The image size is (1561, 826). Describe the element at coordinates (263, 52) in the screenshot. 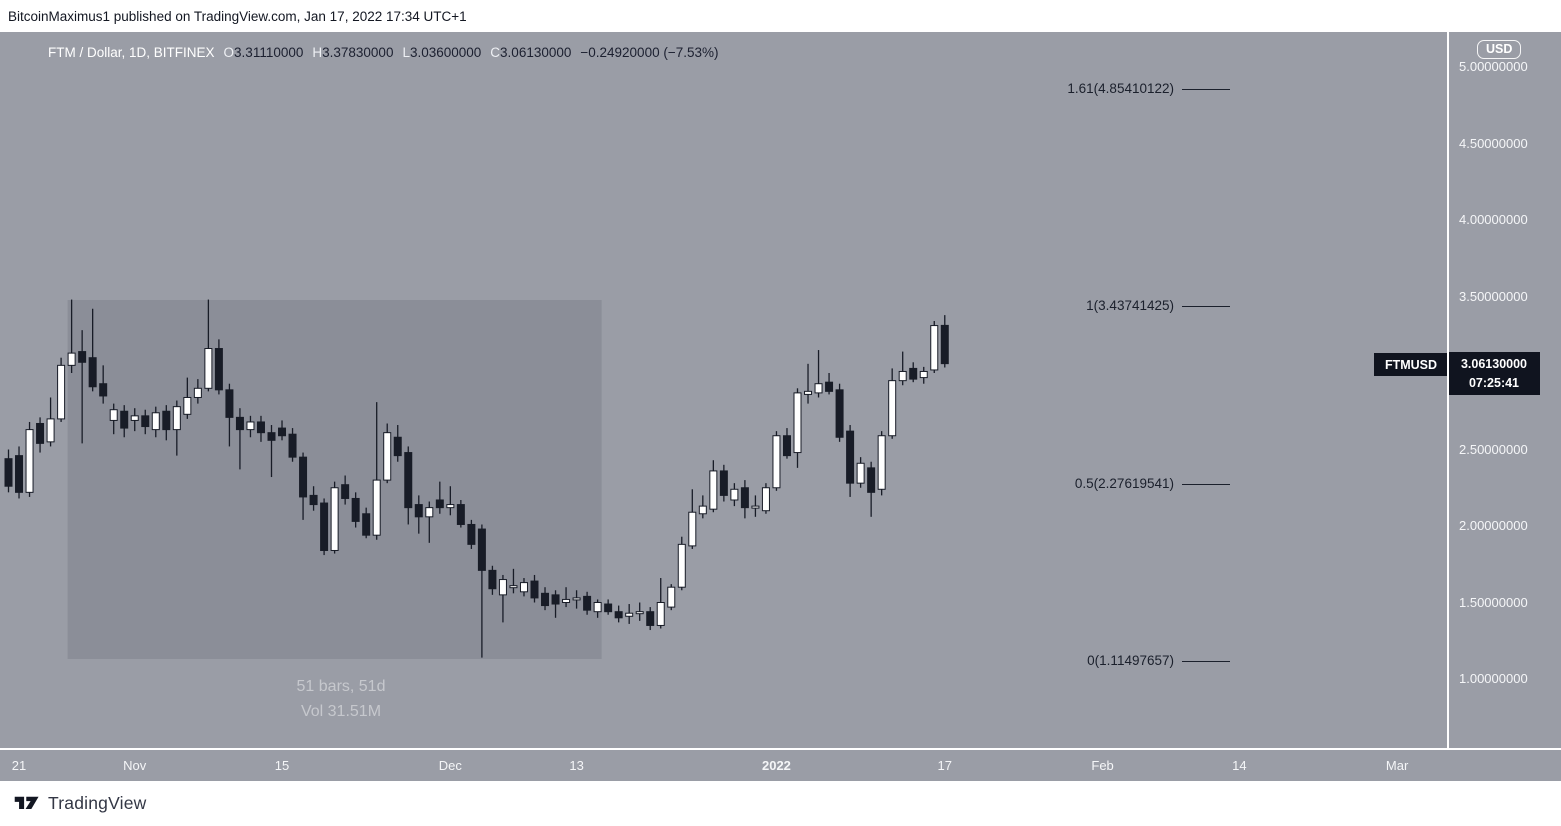

I see `ohlc-pair: O 3.31110000` at that location.